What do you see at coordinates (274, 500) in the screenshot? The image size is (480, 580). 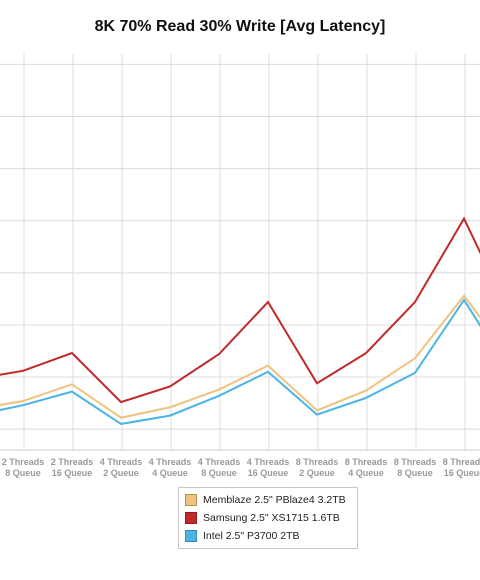 I see `legend-label: Memblaze 2.5" PBlaze4 3.2TB` at bounding box center [274, 500].